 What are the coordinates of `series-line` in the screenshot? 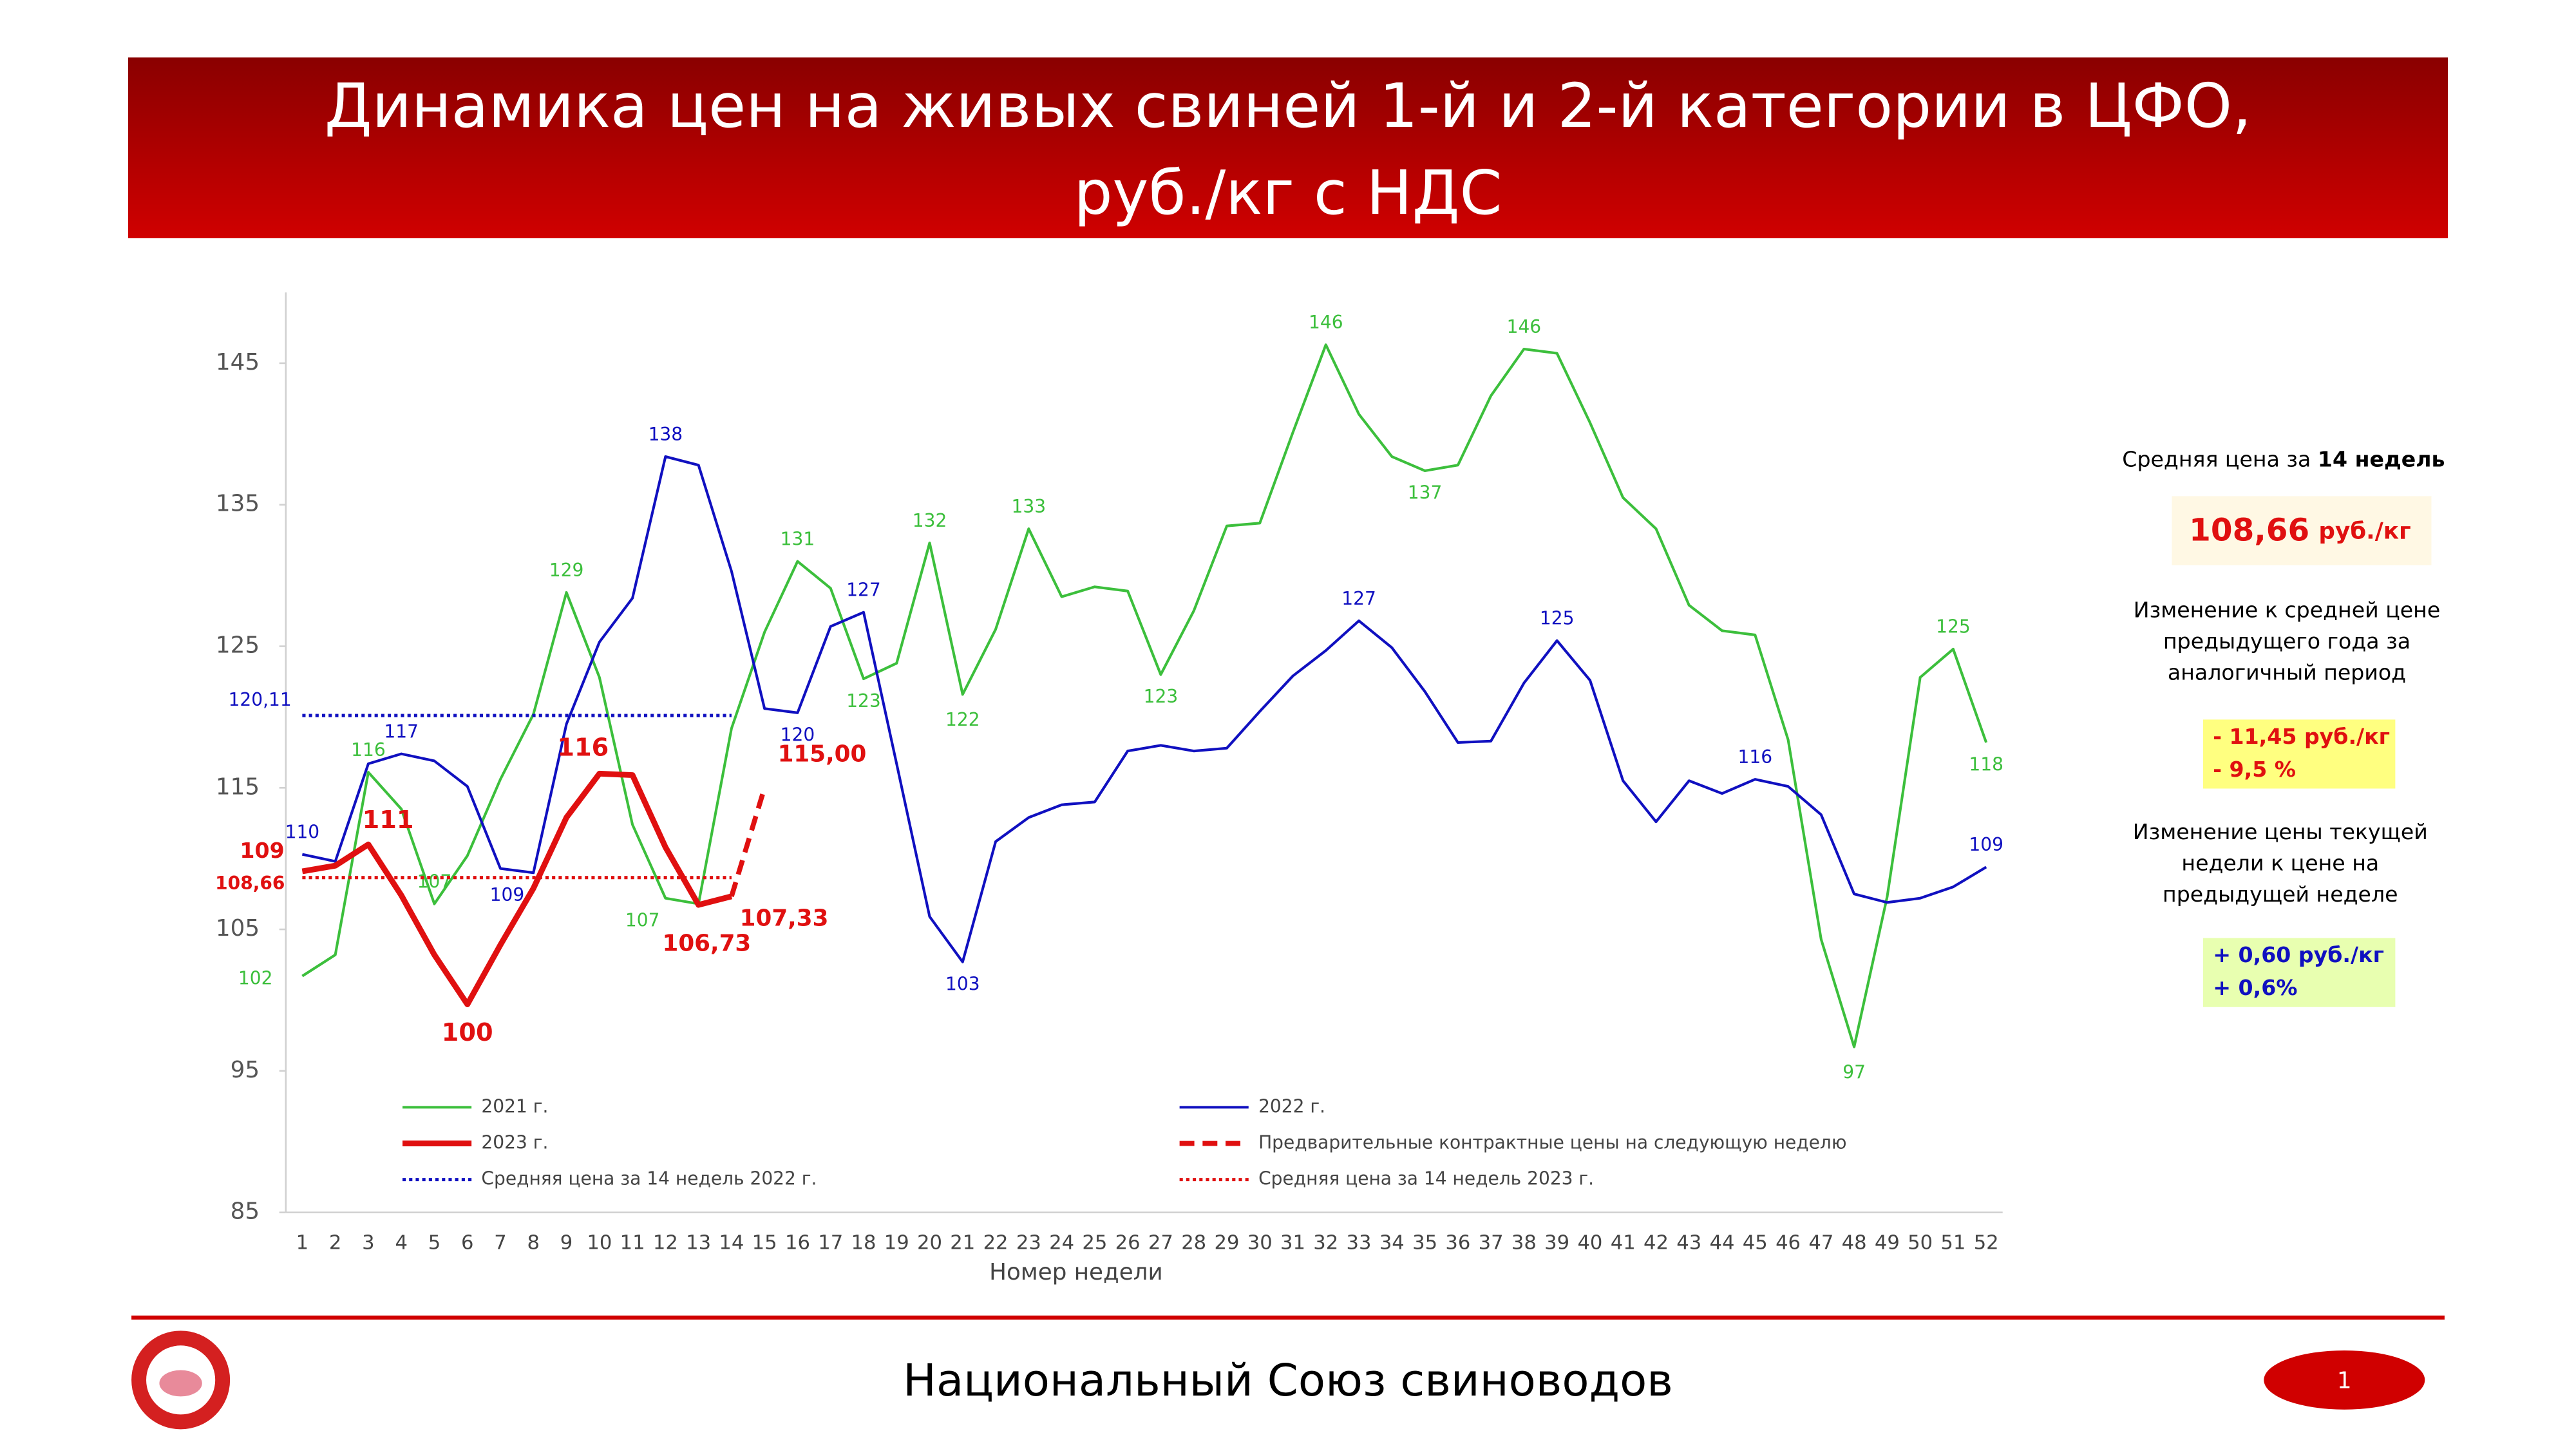 It's located at (517, 889).